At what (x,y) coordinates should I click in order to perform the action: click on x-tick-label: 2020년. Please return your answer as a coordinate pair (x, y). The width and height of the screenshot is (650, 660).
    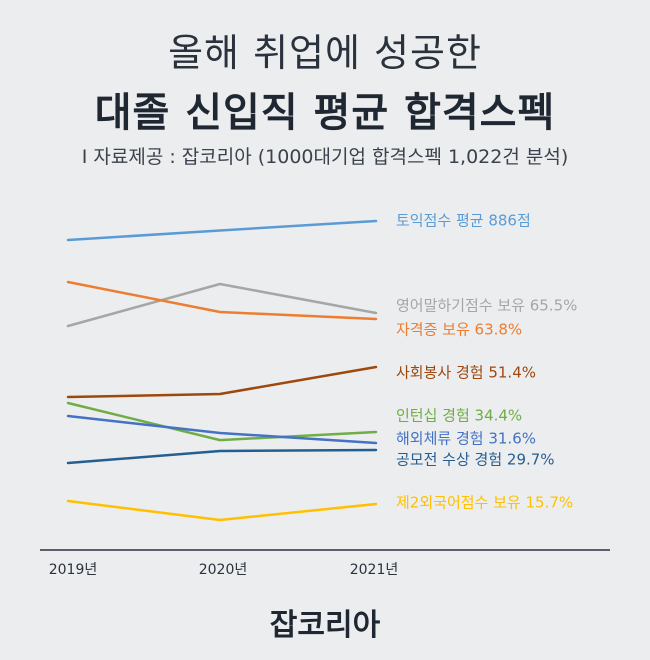
    Looking at the image, I should click on (223, 570).